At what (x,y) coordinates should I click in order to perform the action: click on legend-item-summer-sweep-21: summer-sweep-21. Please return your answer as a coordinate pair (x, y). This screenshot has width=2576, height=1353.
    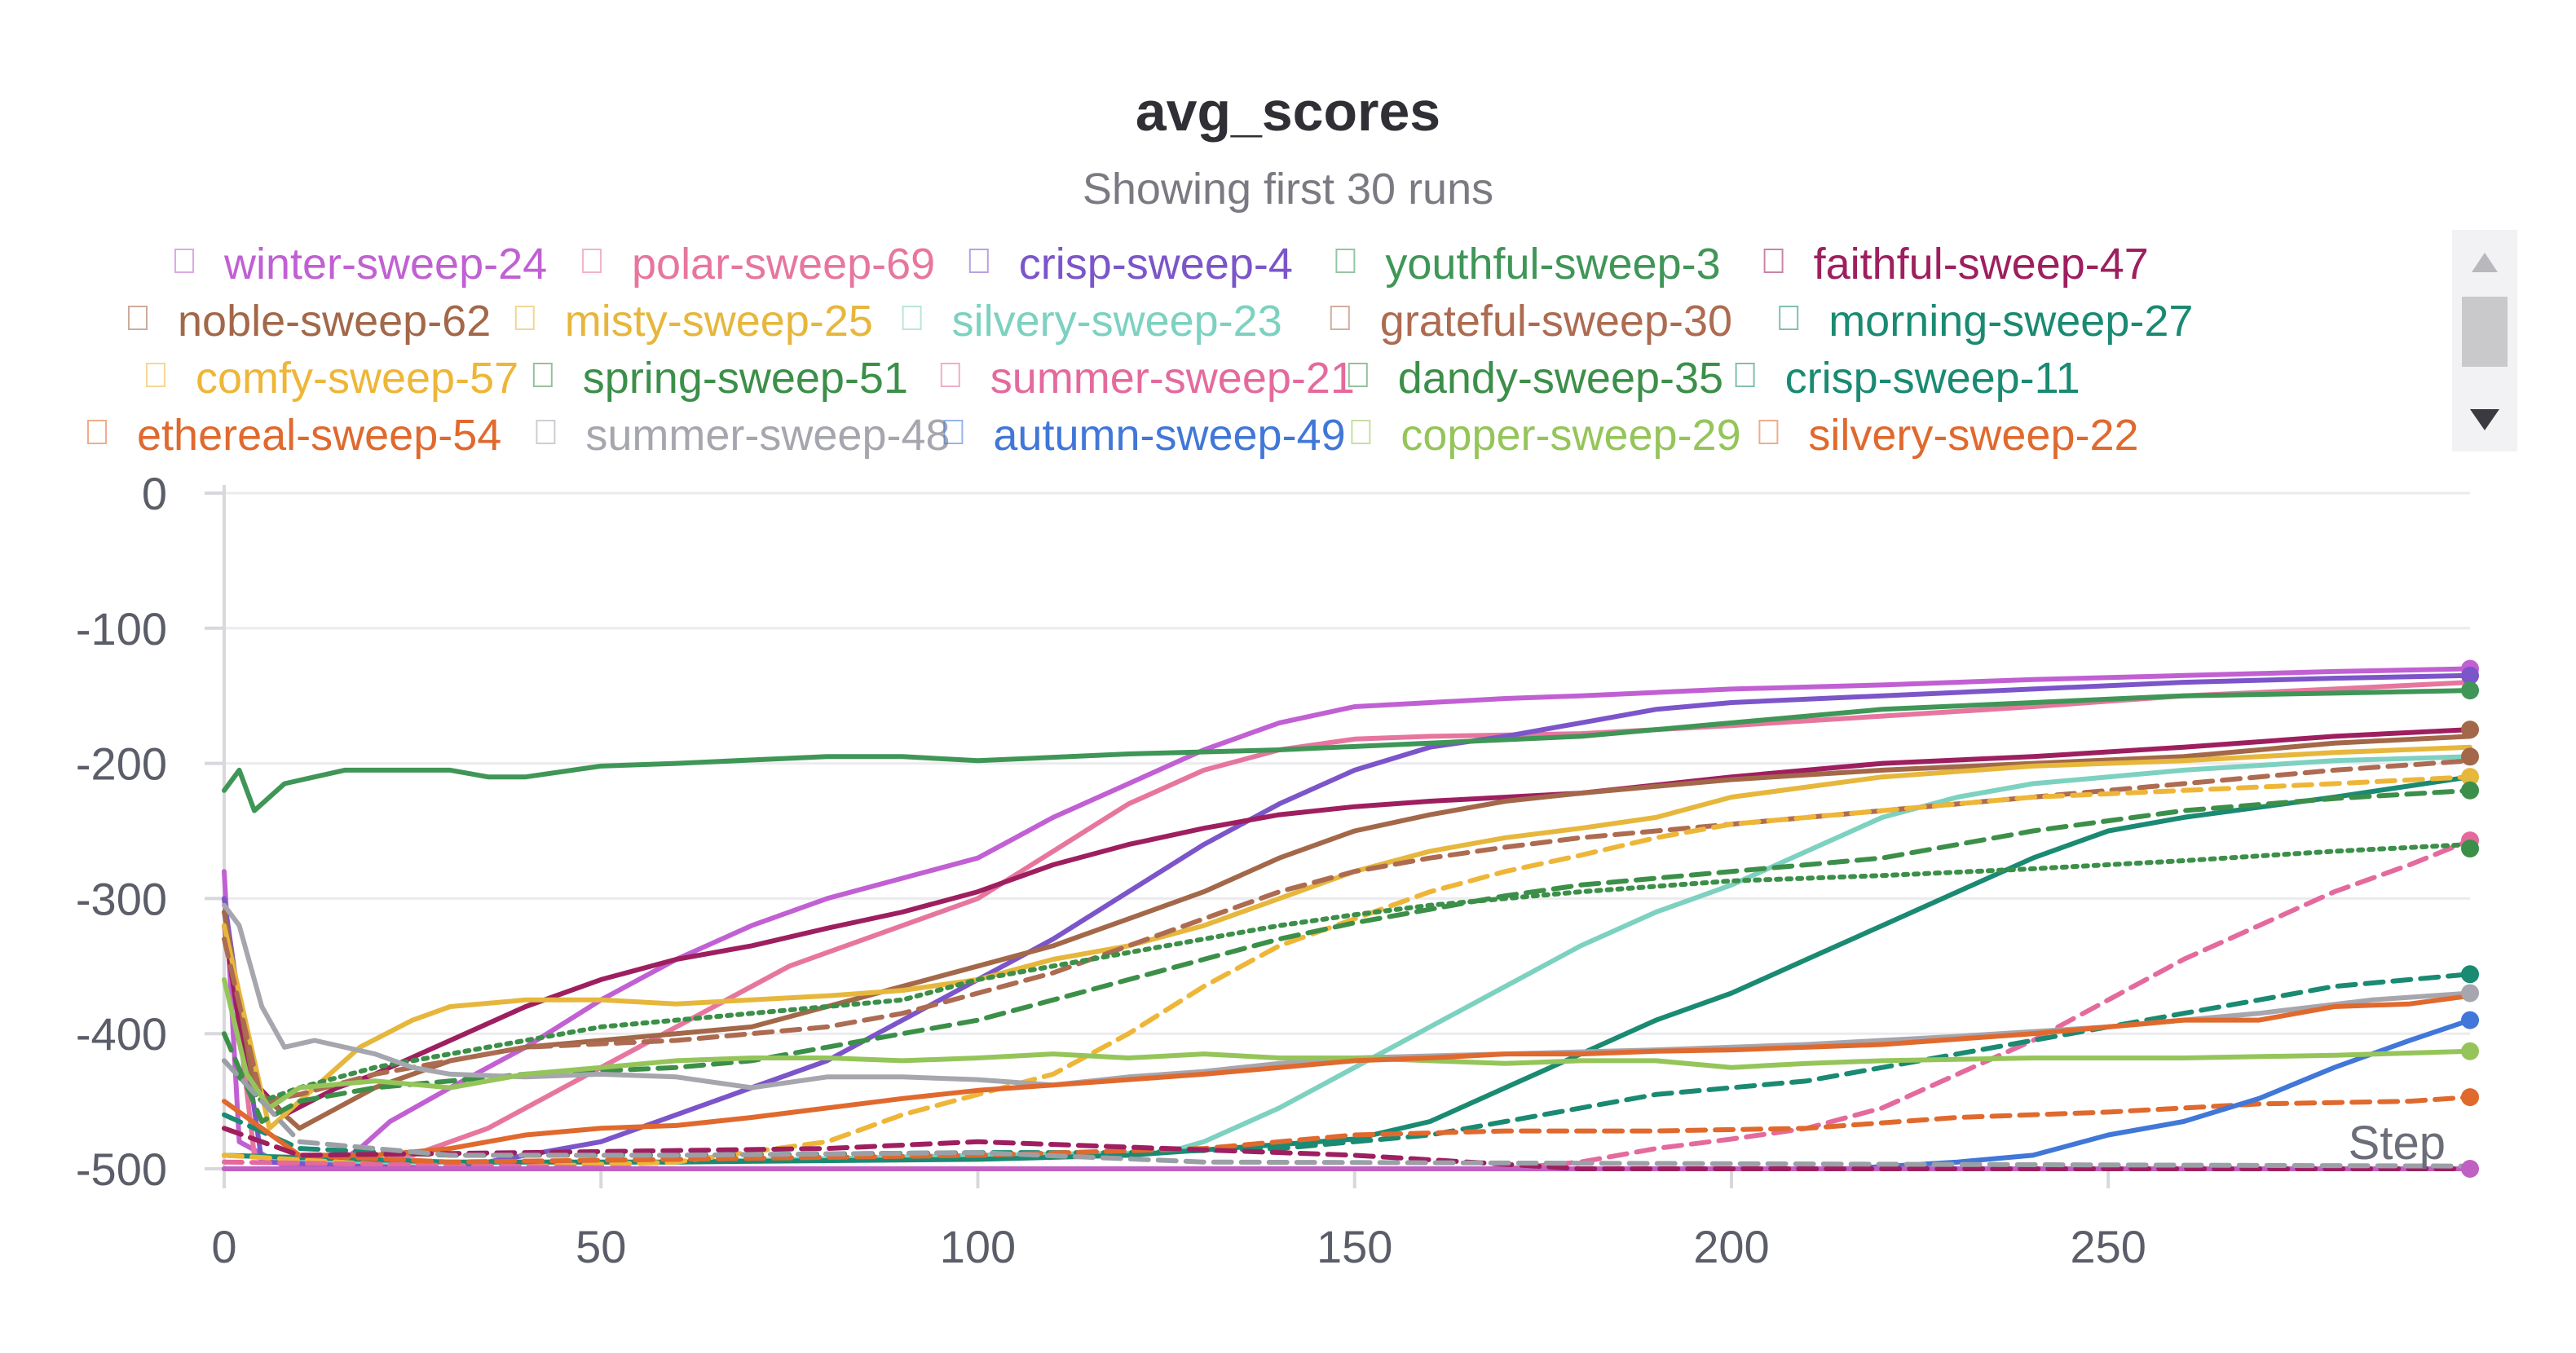
    Looking at the image, I should click on (1147, 378).